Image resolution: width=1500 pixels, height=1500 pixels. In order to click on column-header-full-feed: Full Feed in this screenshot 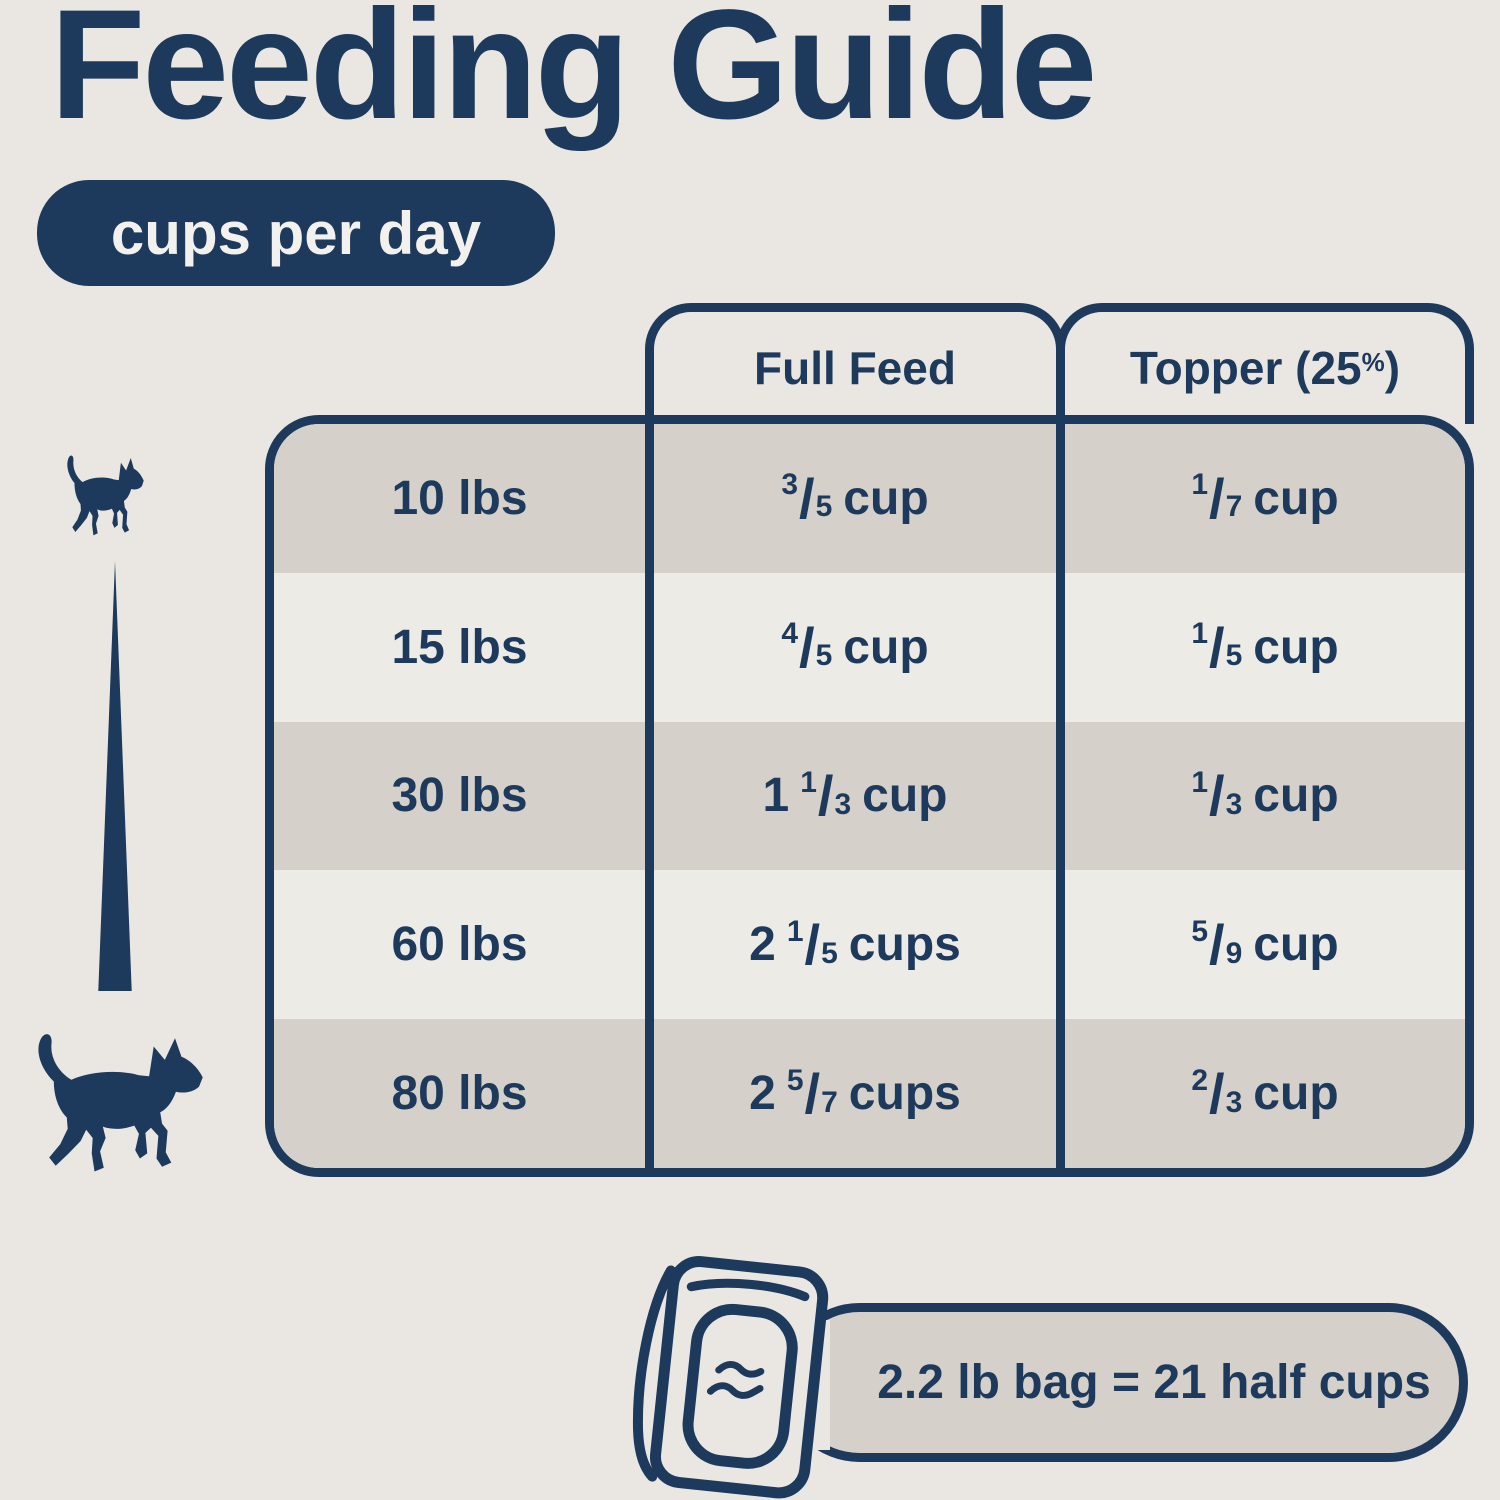, I will do `click(855, 363)`.